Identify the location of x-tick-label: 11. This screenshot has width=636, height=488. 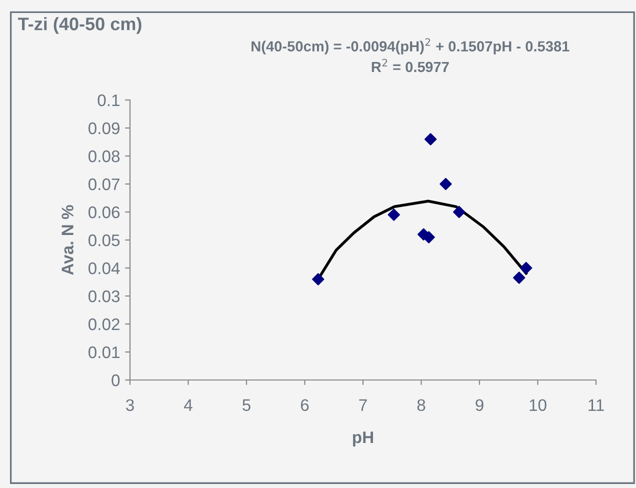
(596, 405).